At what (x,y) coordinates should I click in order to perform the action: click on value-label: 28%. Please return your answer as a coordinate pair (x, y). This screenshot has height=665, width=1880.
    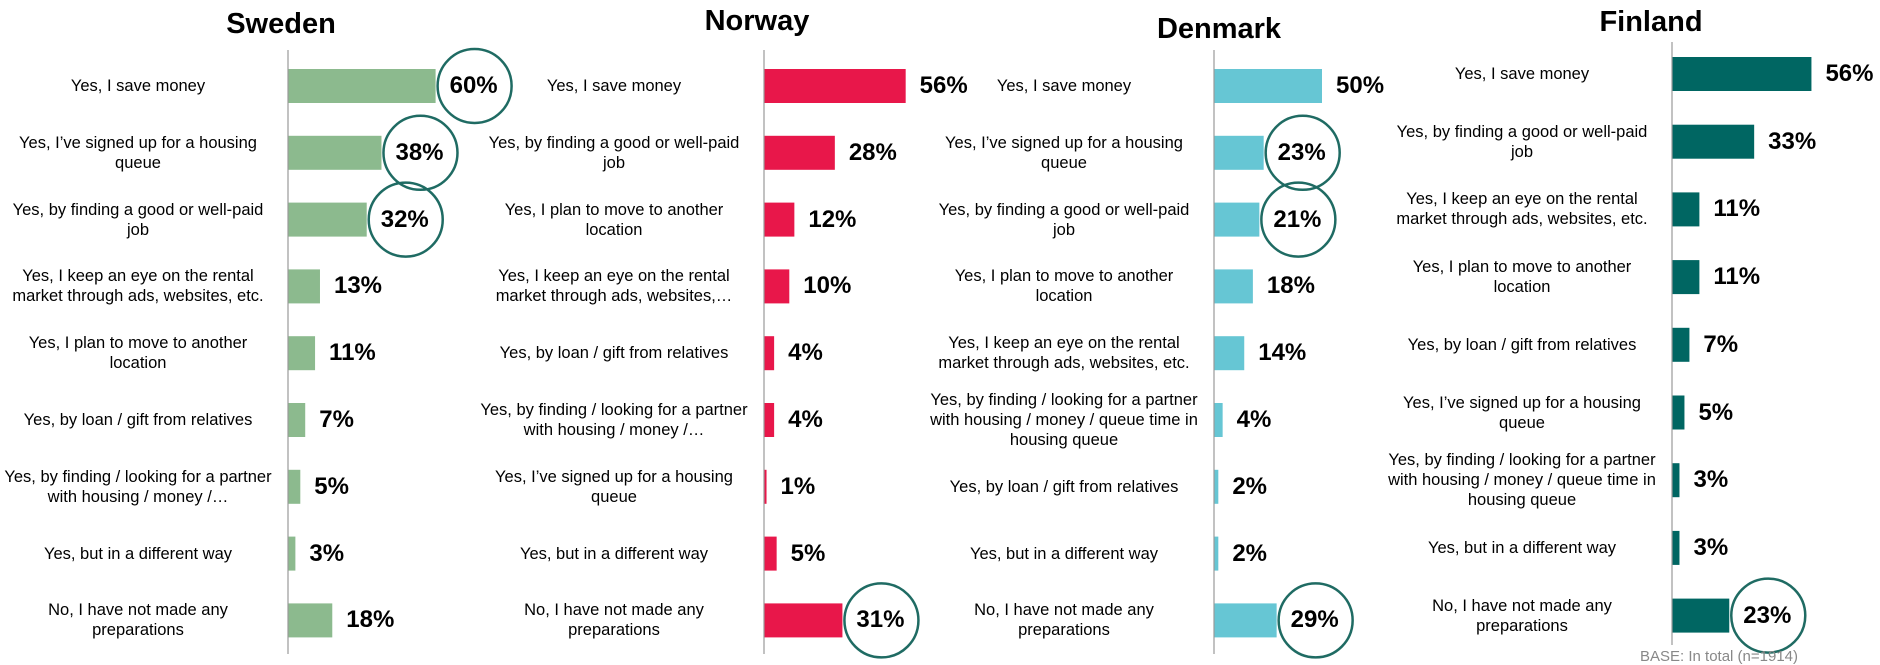
    Looking at the image, I should click on (872, 152).